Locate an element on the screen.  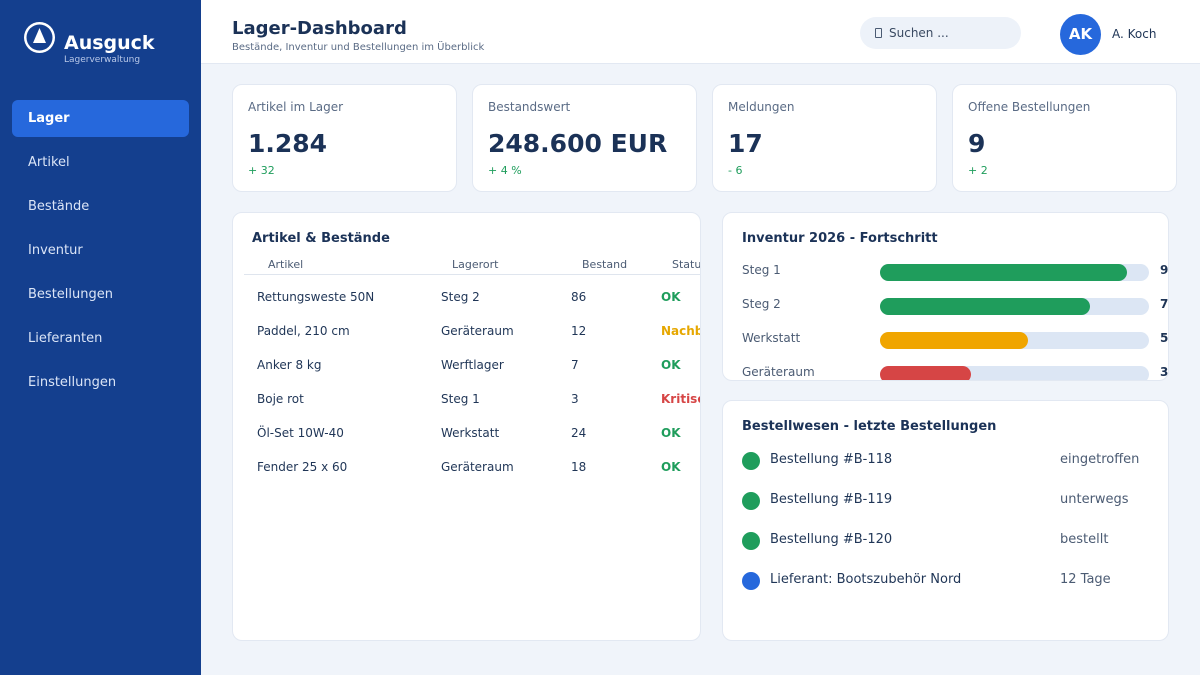
inventory-title: Inventur 2026 - Fortschritt is located at coordinates (840, 238).